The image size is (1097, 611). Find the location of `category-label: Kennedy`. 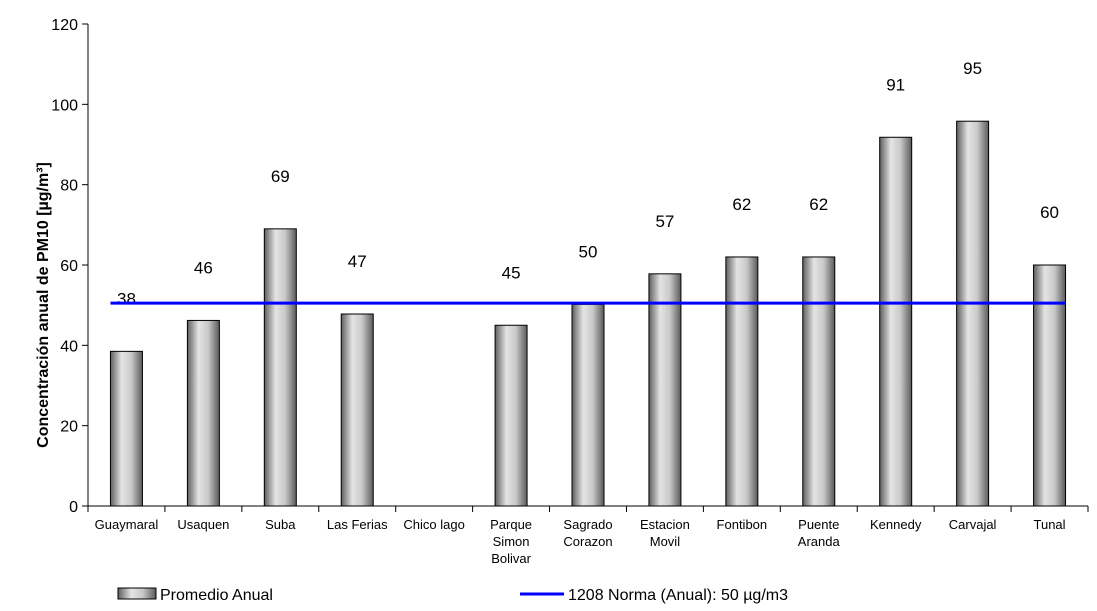

category-label: Kennedy is located at coordinates (896, 524).